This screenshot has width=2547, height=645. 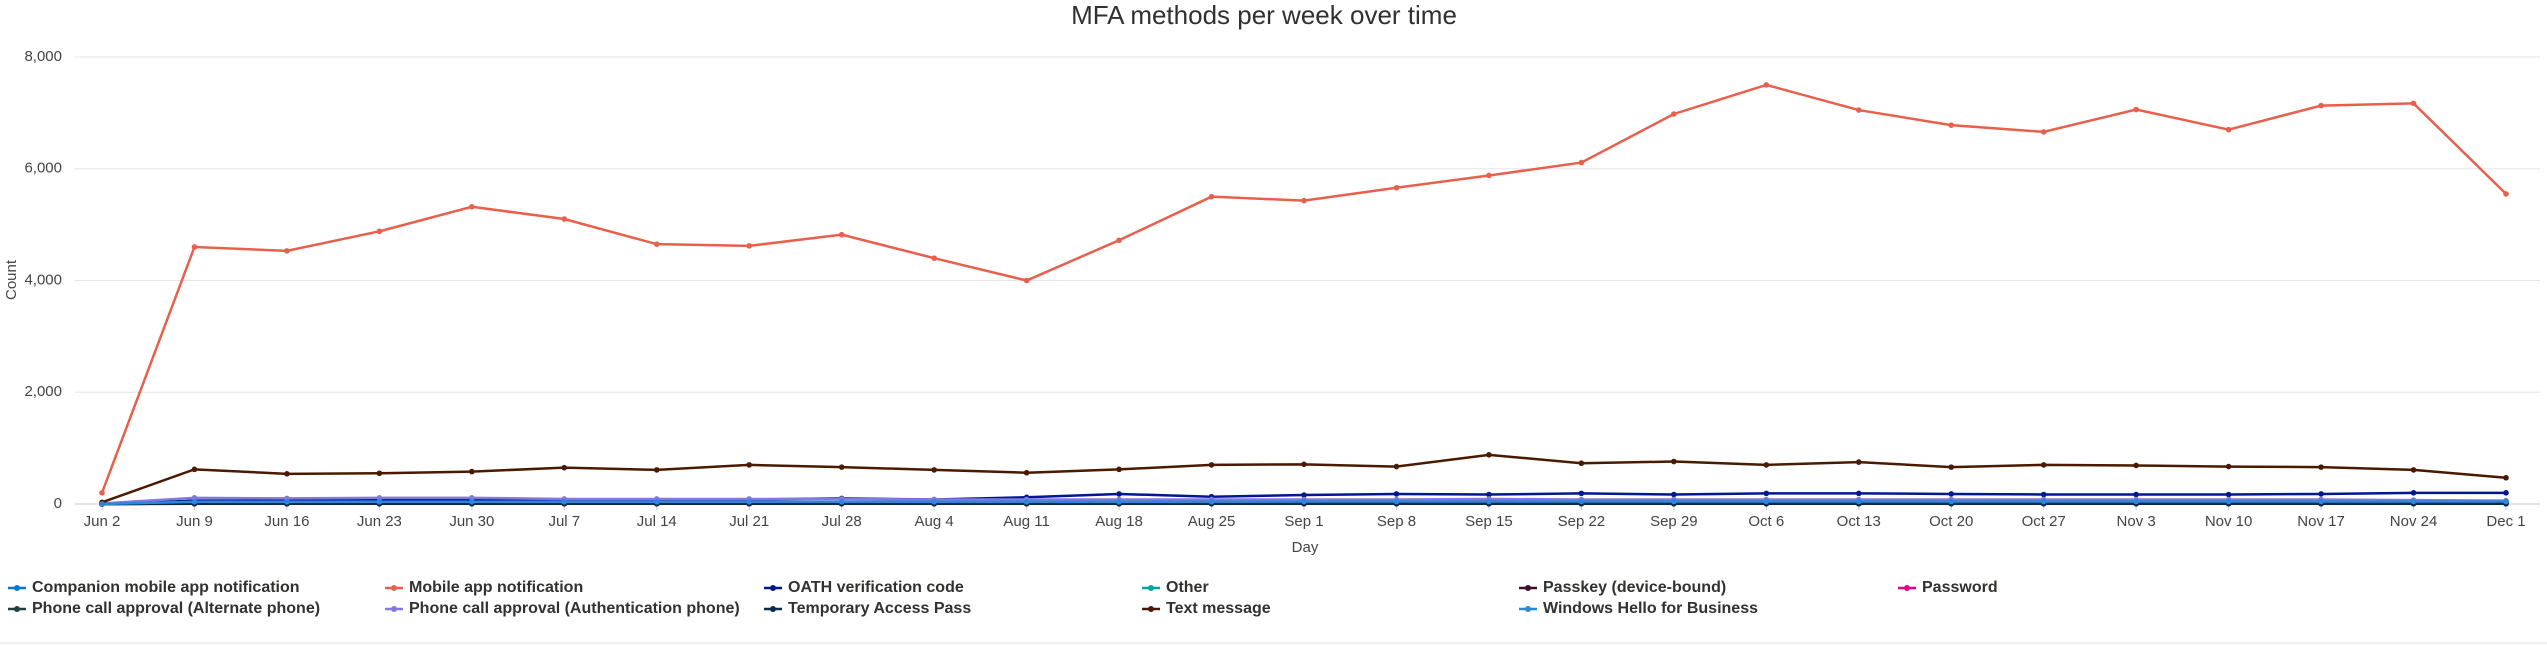 What do you see at coordinates (1212, 521) in the screenshot?
I see `x-tick-label: Aug 25` at bounding box center [1212, 521].